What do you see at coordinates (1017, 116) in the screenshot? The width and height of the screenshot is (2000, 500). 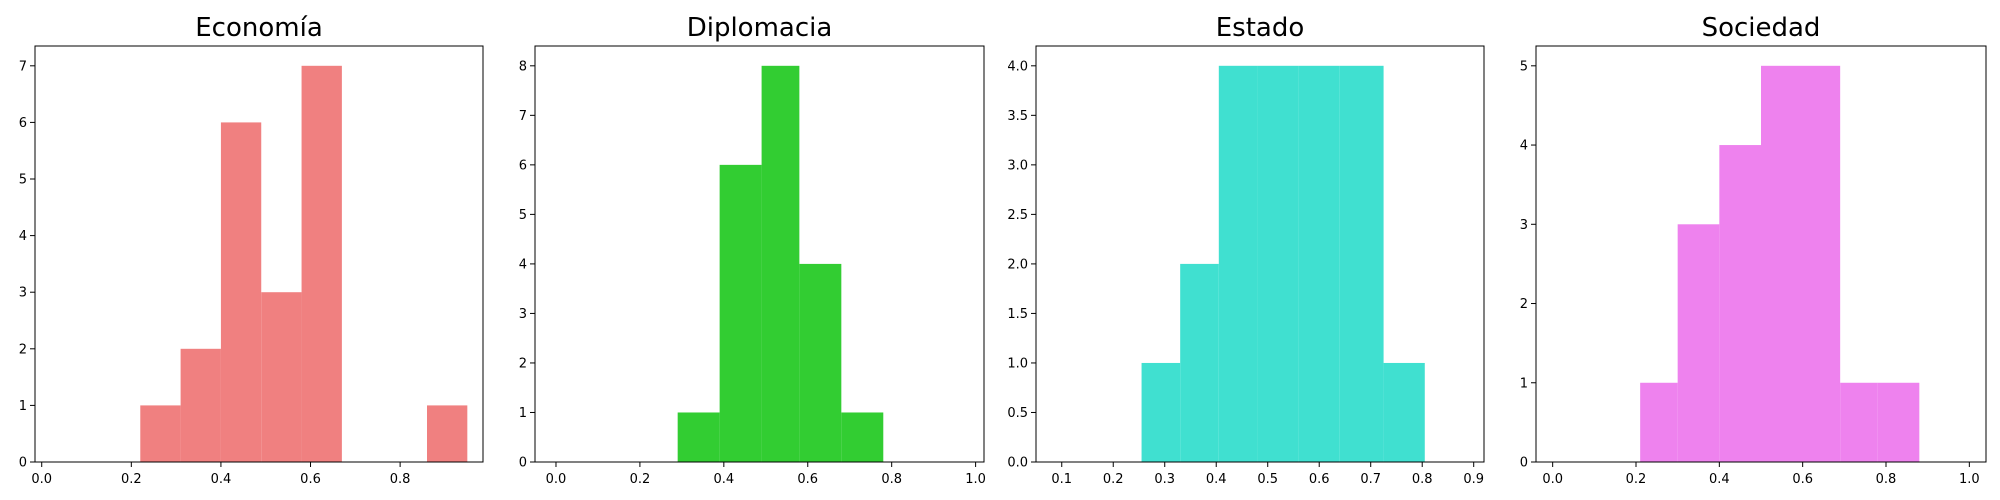 I see `y-tick-label: 3.5` at bounding box center [1017, 116].